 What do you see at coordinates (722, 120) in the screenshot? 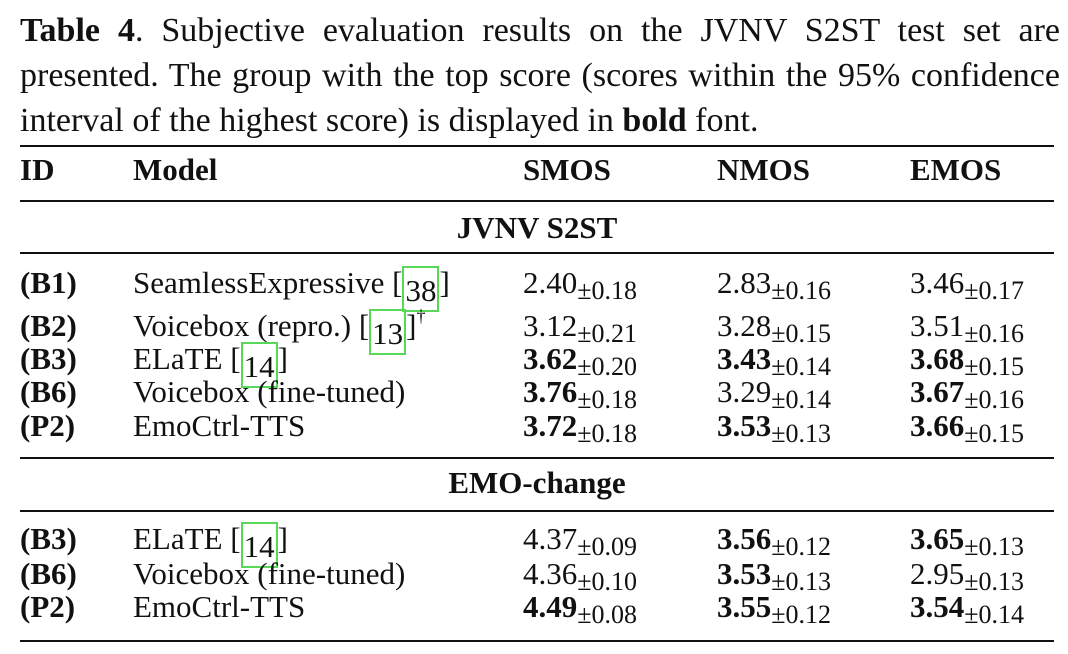
I see `caption-text-end: font.` at bounding box center [722, 120].